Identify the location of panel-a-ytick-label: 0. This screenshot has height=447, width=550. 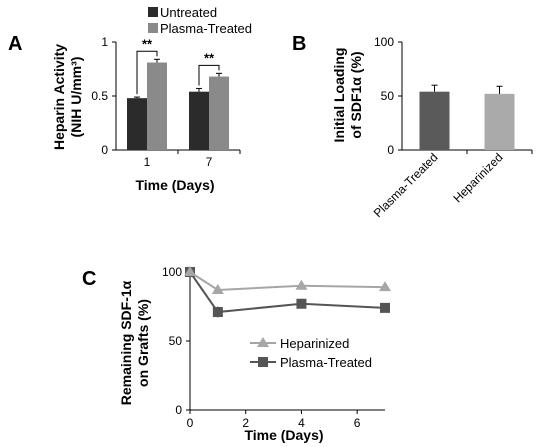
(104, 150).